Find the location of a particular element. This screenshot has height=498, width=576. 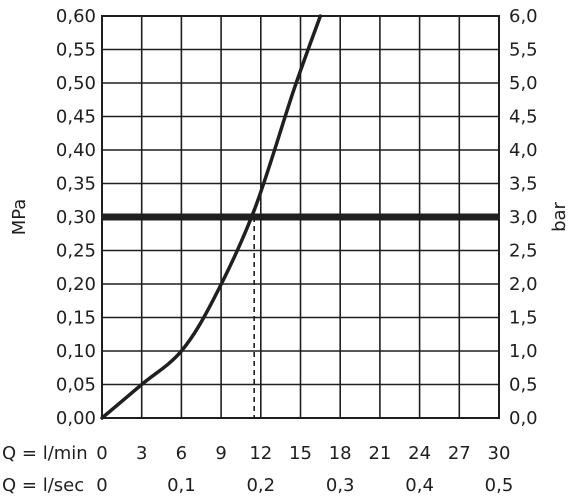

y-tick-label-right: 3,5 is located at coordinates (523, 184).